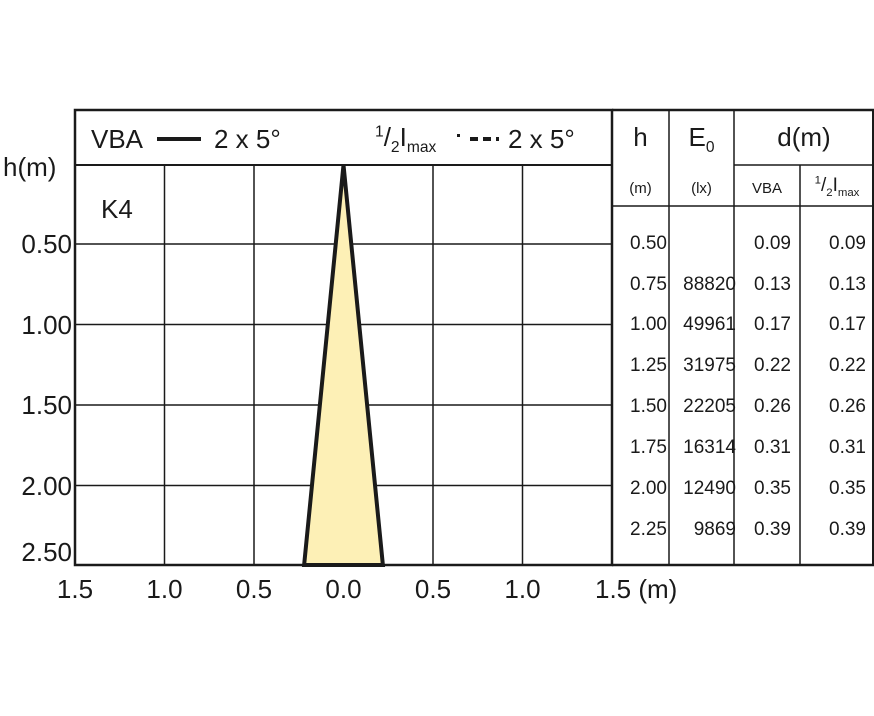  Describe the element at coordinates (46, 244) in the screenshot. I see `y-tick-label: 0.50` at that location.